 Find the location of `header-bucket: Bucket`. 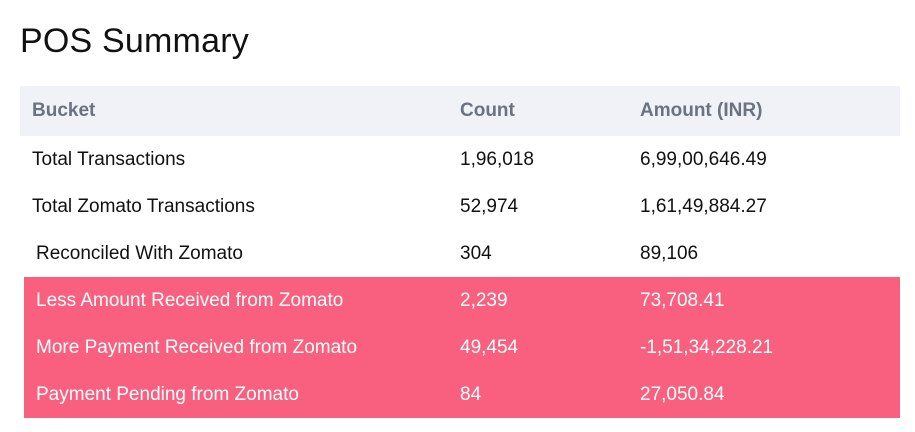

header-bucket: Bucket is located at coordinates (64, 110).